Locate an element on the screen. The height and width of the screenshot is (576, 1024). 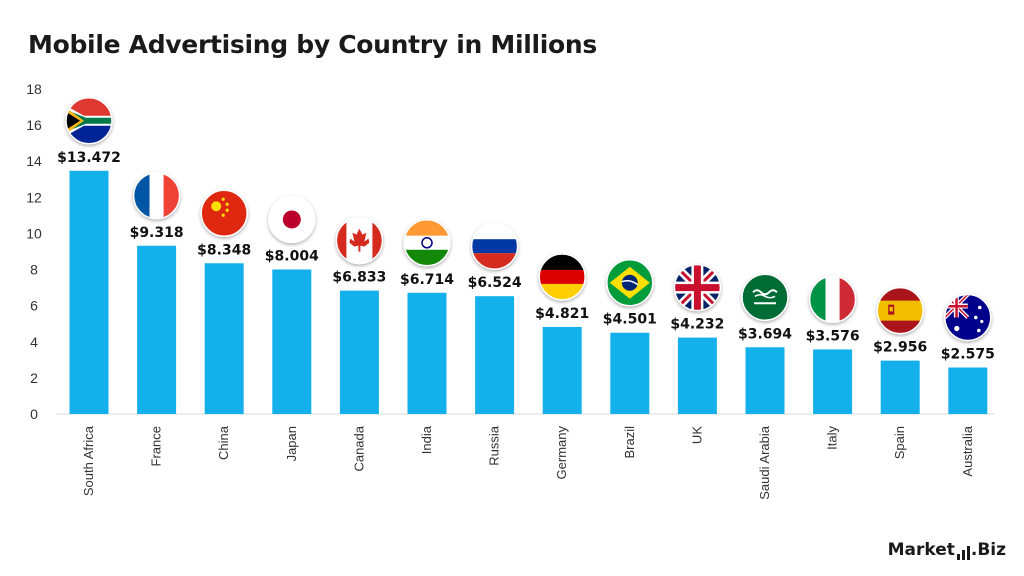
category-label: India is located at coordinates (426, 439).